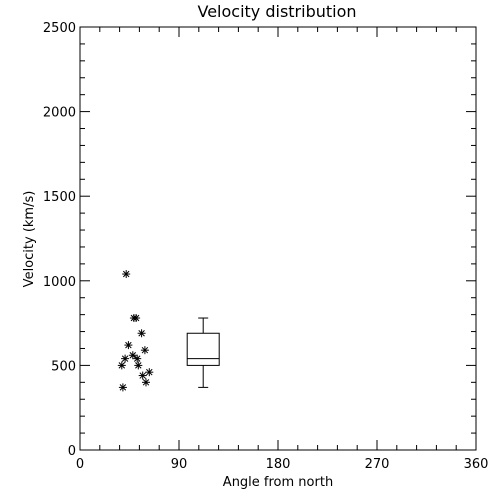 This screenshot has width=500, height=500. I want to click on y-tick-label: 2500, so click(59, 28).